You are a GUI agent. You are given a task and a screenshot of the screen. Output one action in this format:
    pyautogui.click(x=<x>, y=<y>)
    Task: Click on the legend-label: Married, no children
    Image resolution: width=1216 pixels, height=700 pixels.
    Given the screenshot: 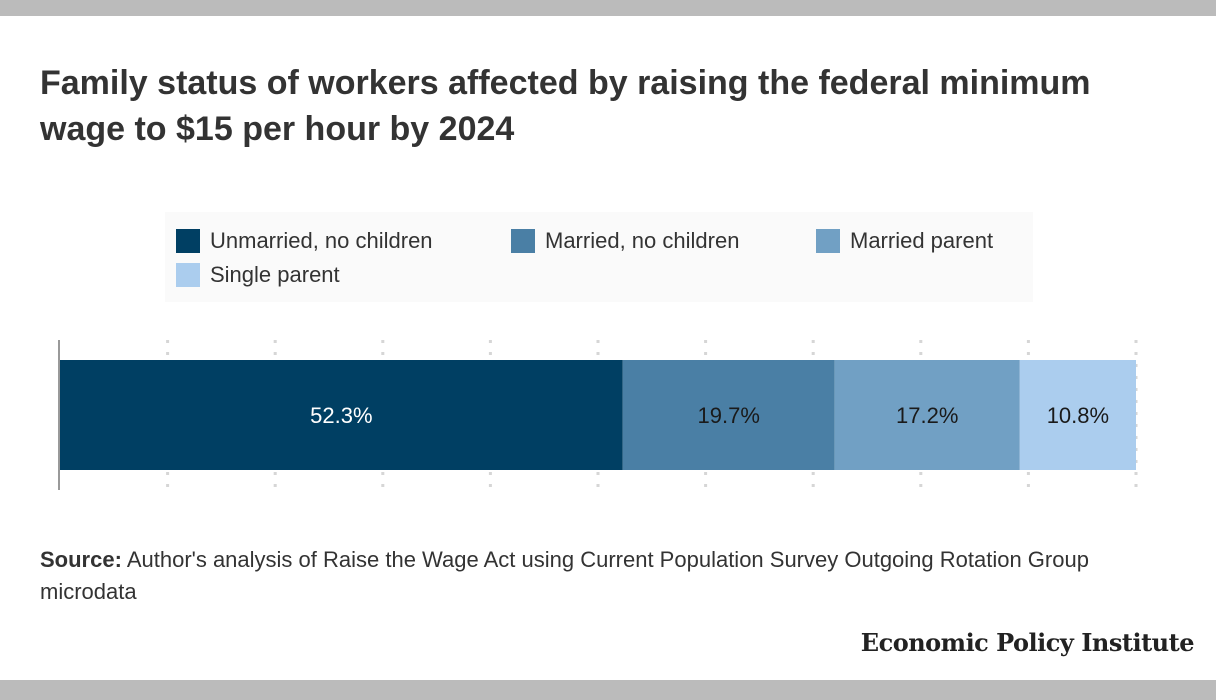 What is the action you would take?
    pyautogui.click(x=642, y=240)
    